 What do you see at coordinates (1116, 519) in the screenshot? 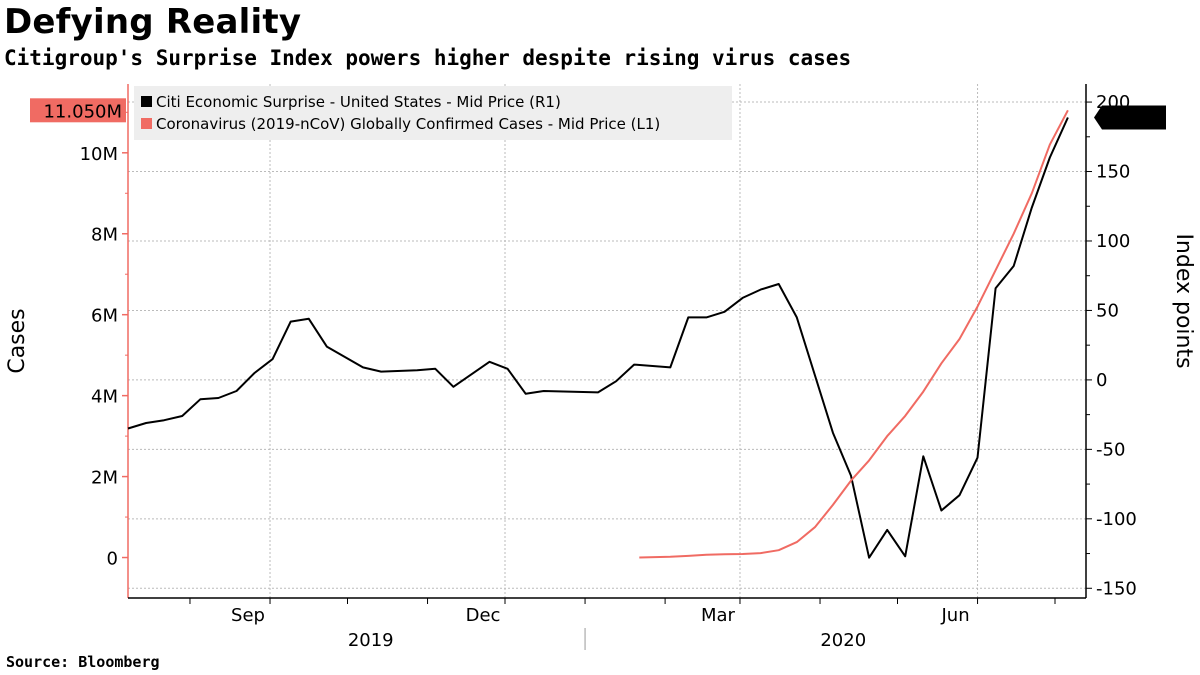
I see `right-axis-tick-label: -100` at bounding box center [1116, 519].